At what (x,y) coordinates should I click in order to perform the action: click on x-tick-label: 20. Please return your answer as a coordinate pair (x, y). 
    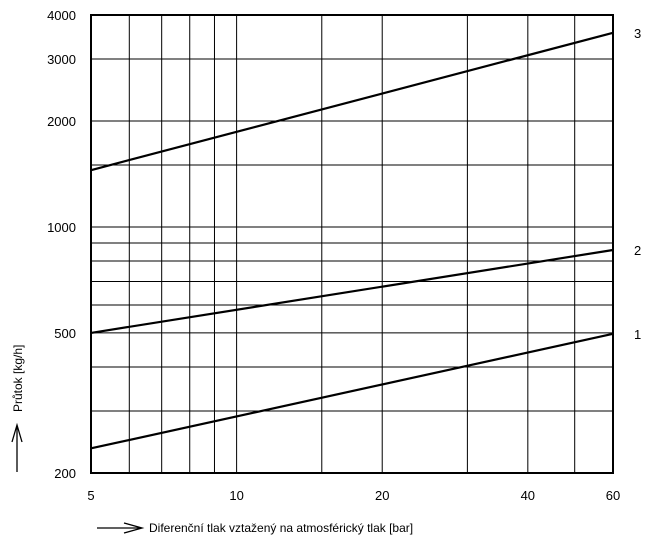
    Looking at the image, I should click on (382, 495).